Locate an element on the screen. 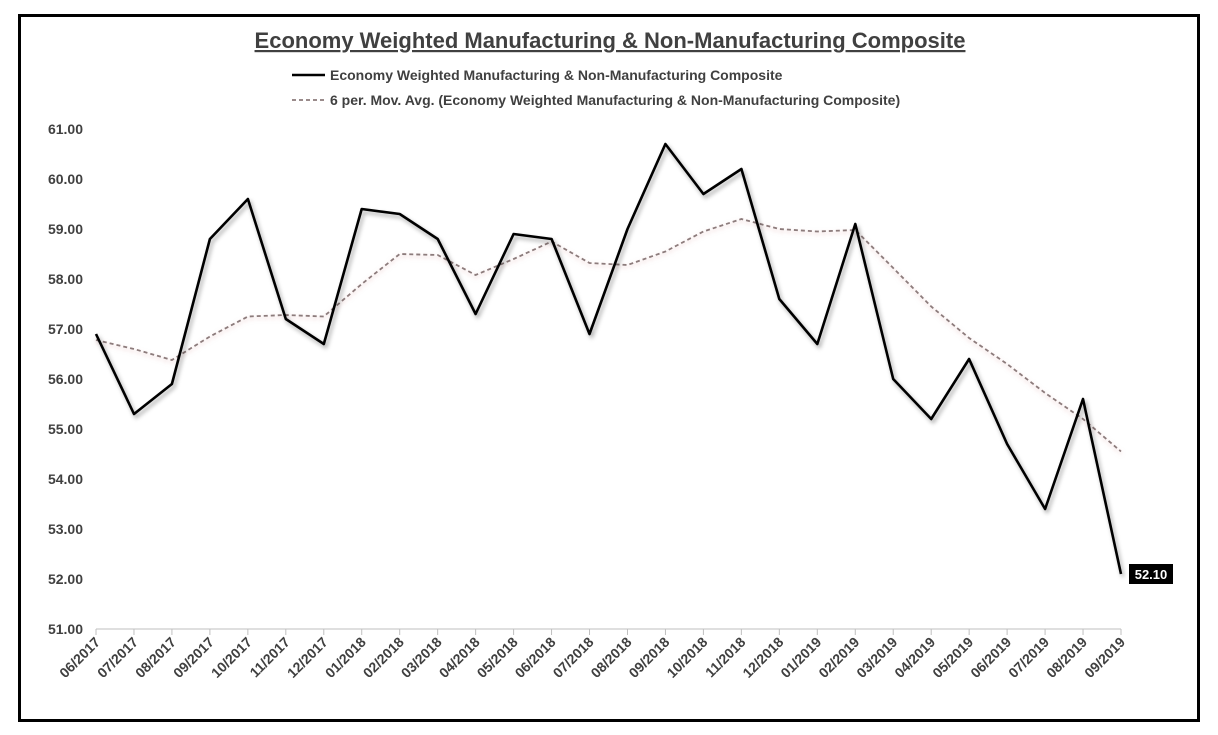 The height and width of the screenshot is (735, 1218). x-tick-label: 03/2019 is located at coordinates (876, 657).